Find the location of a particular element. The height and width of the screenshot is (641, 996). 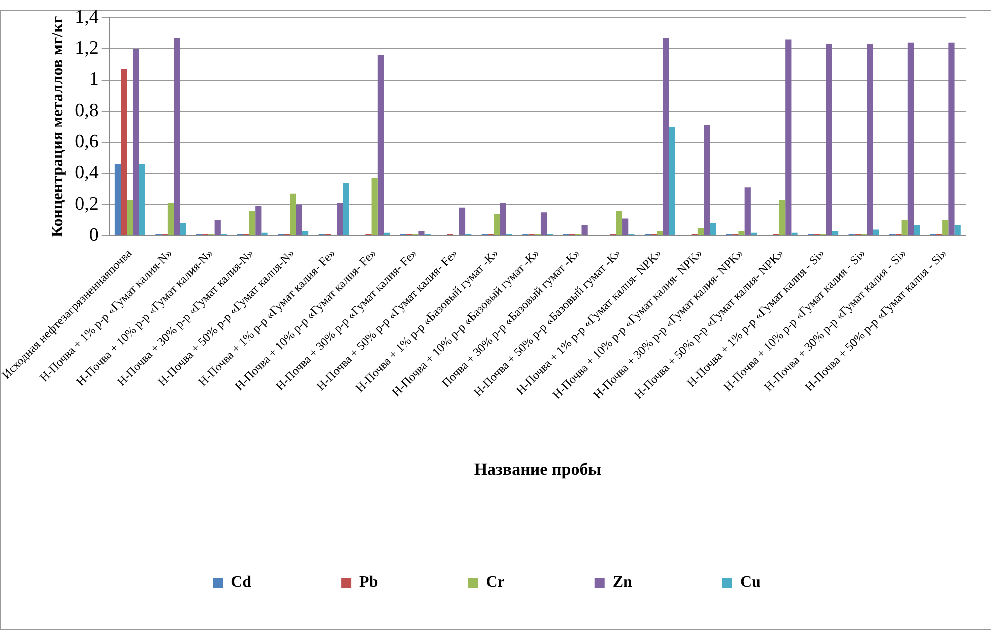

y-tick-label: 0,8 is located at coordinates (87, 111).